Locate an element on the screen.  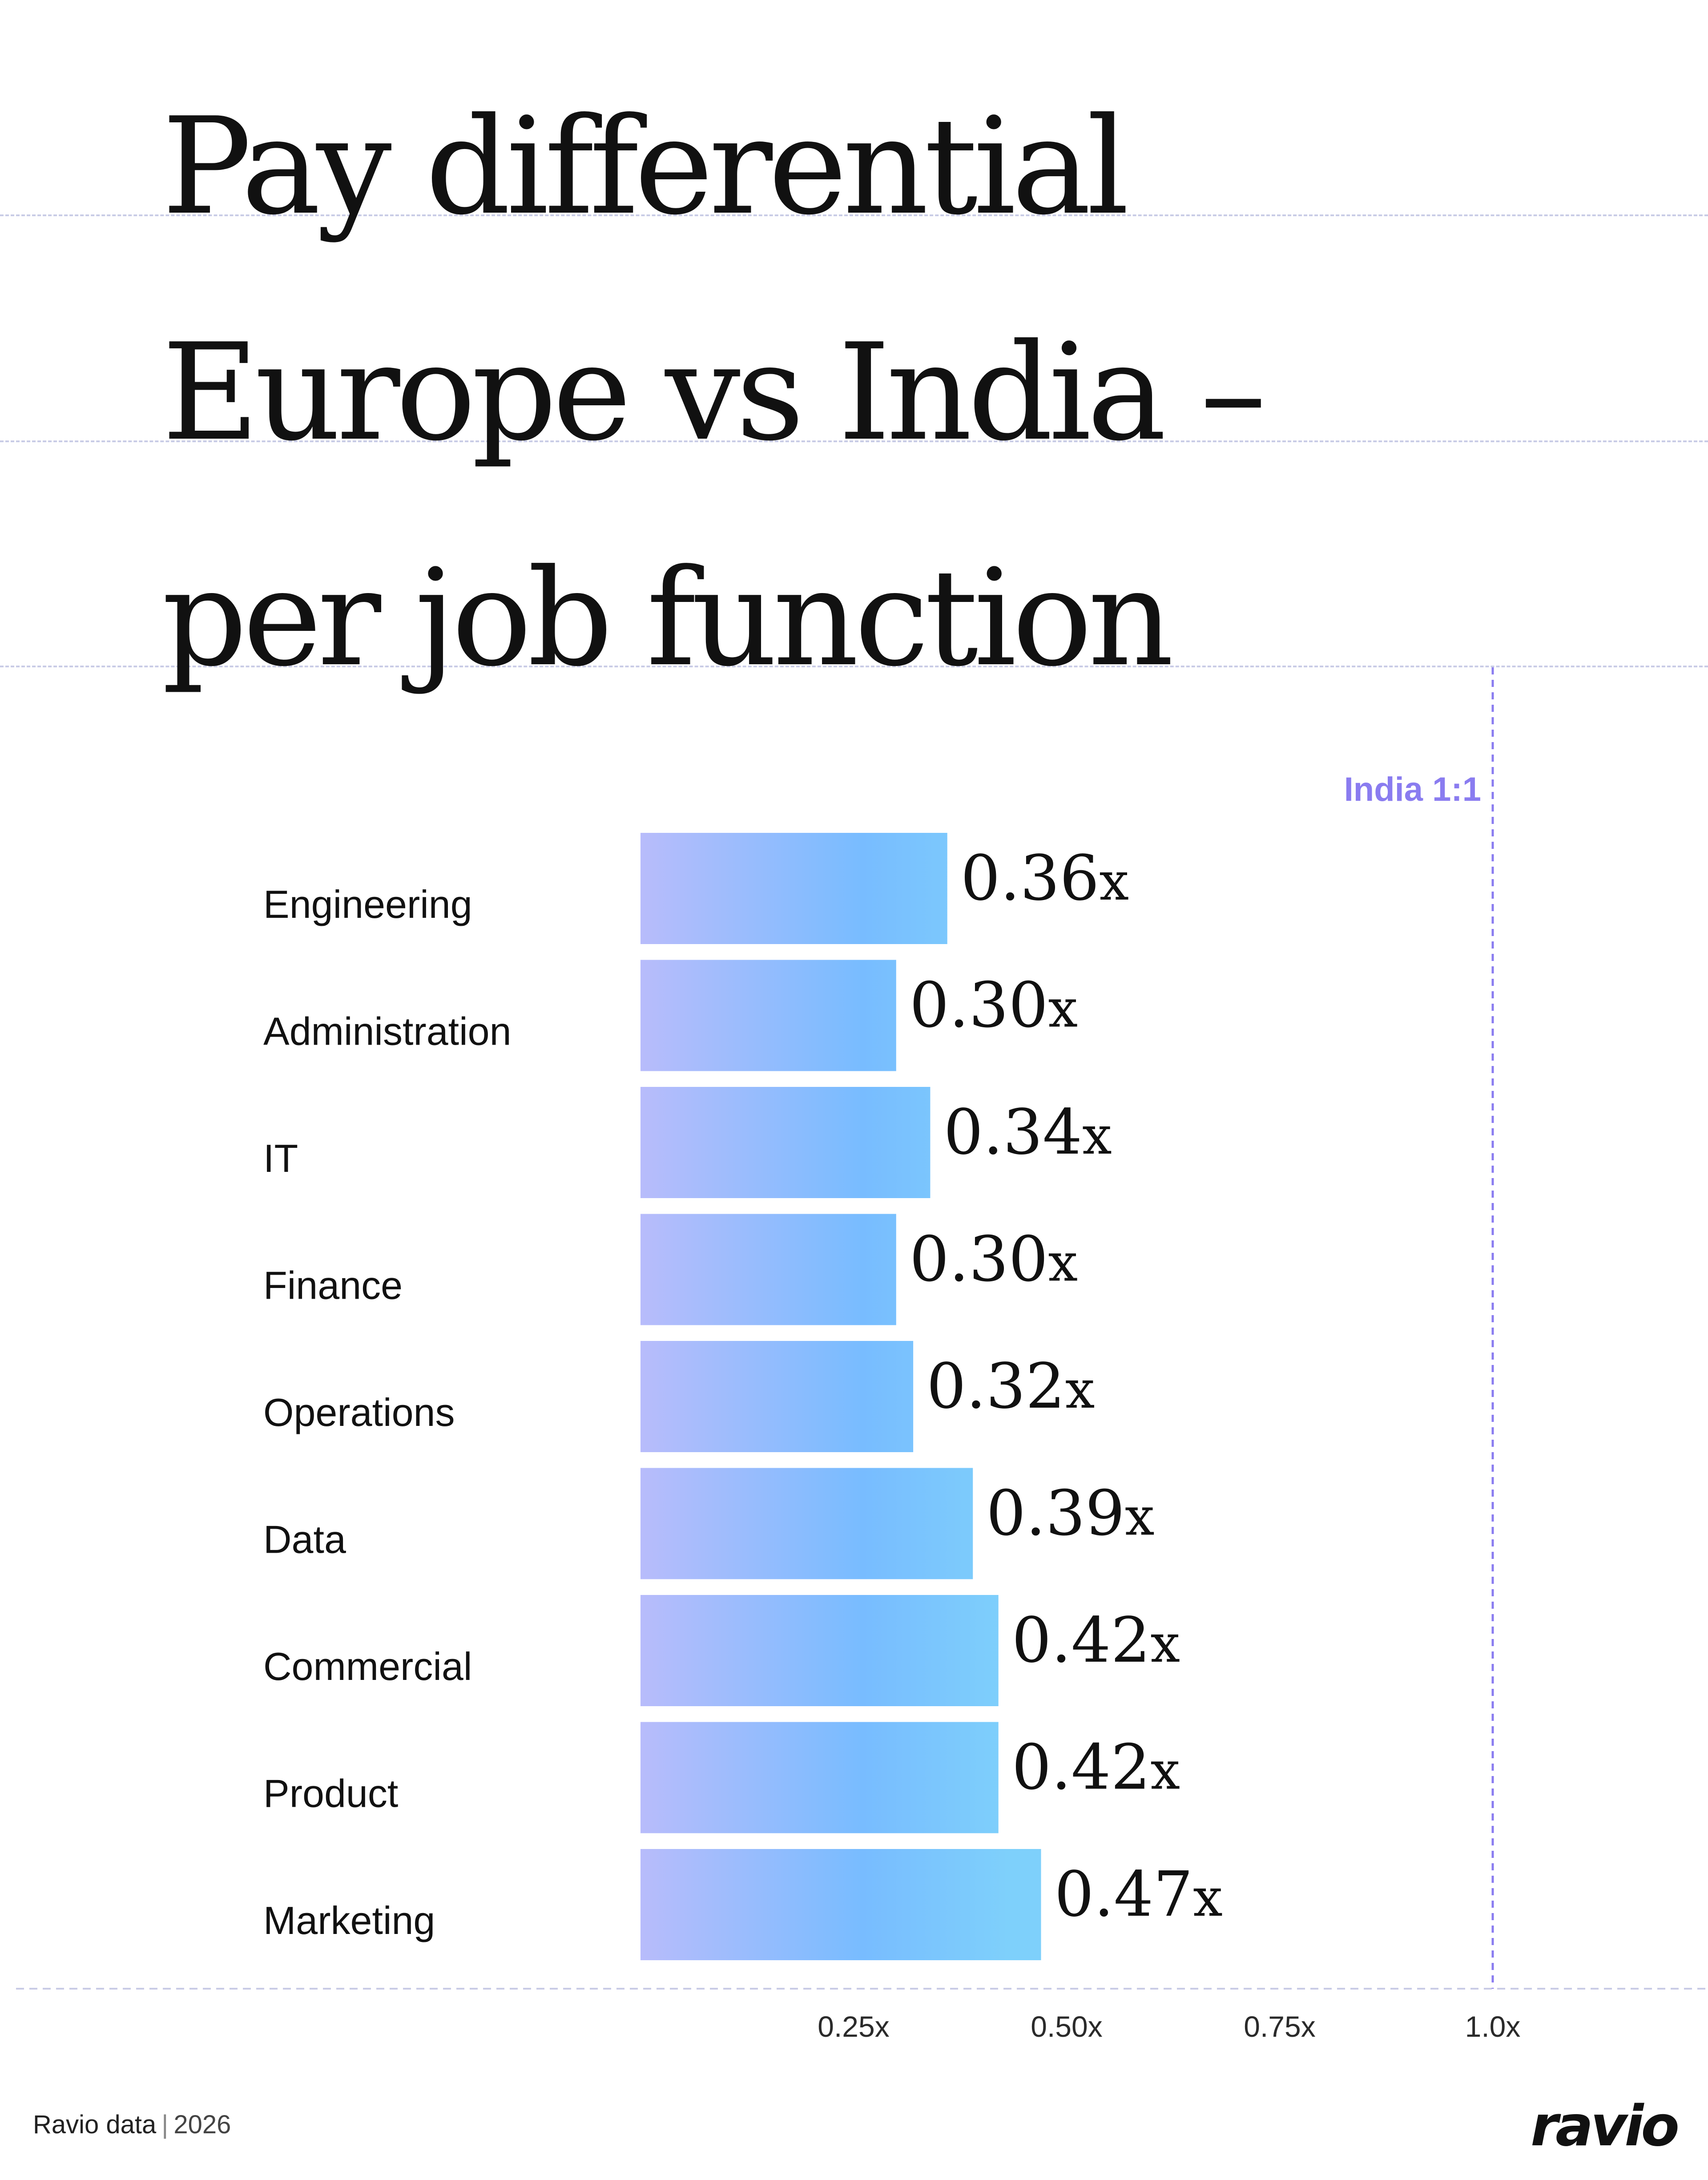
reference-line-label: India 1:1 is located at coordinates (1412, 789).